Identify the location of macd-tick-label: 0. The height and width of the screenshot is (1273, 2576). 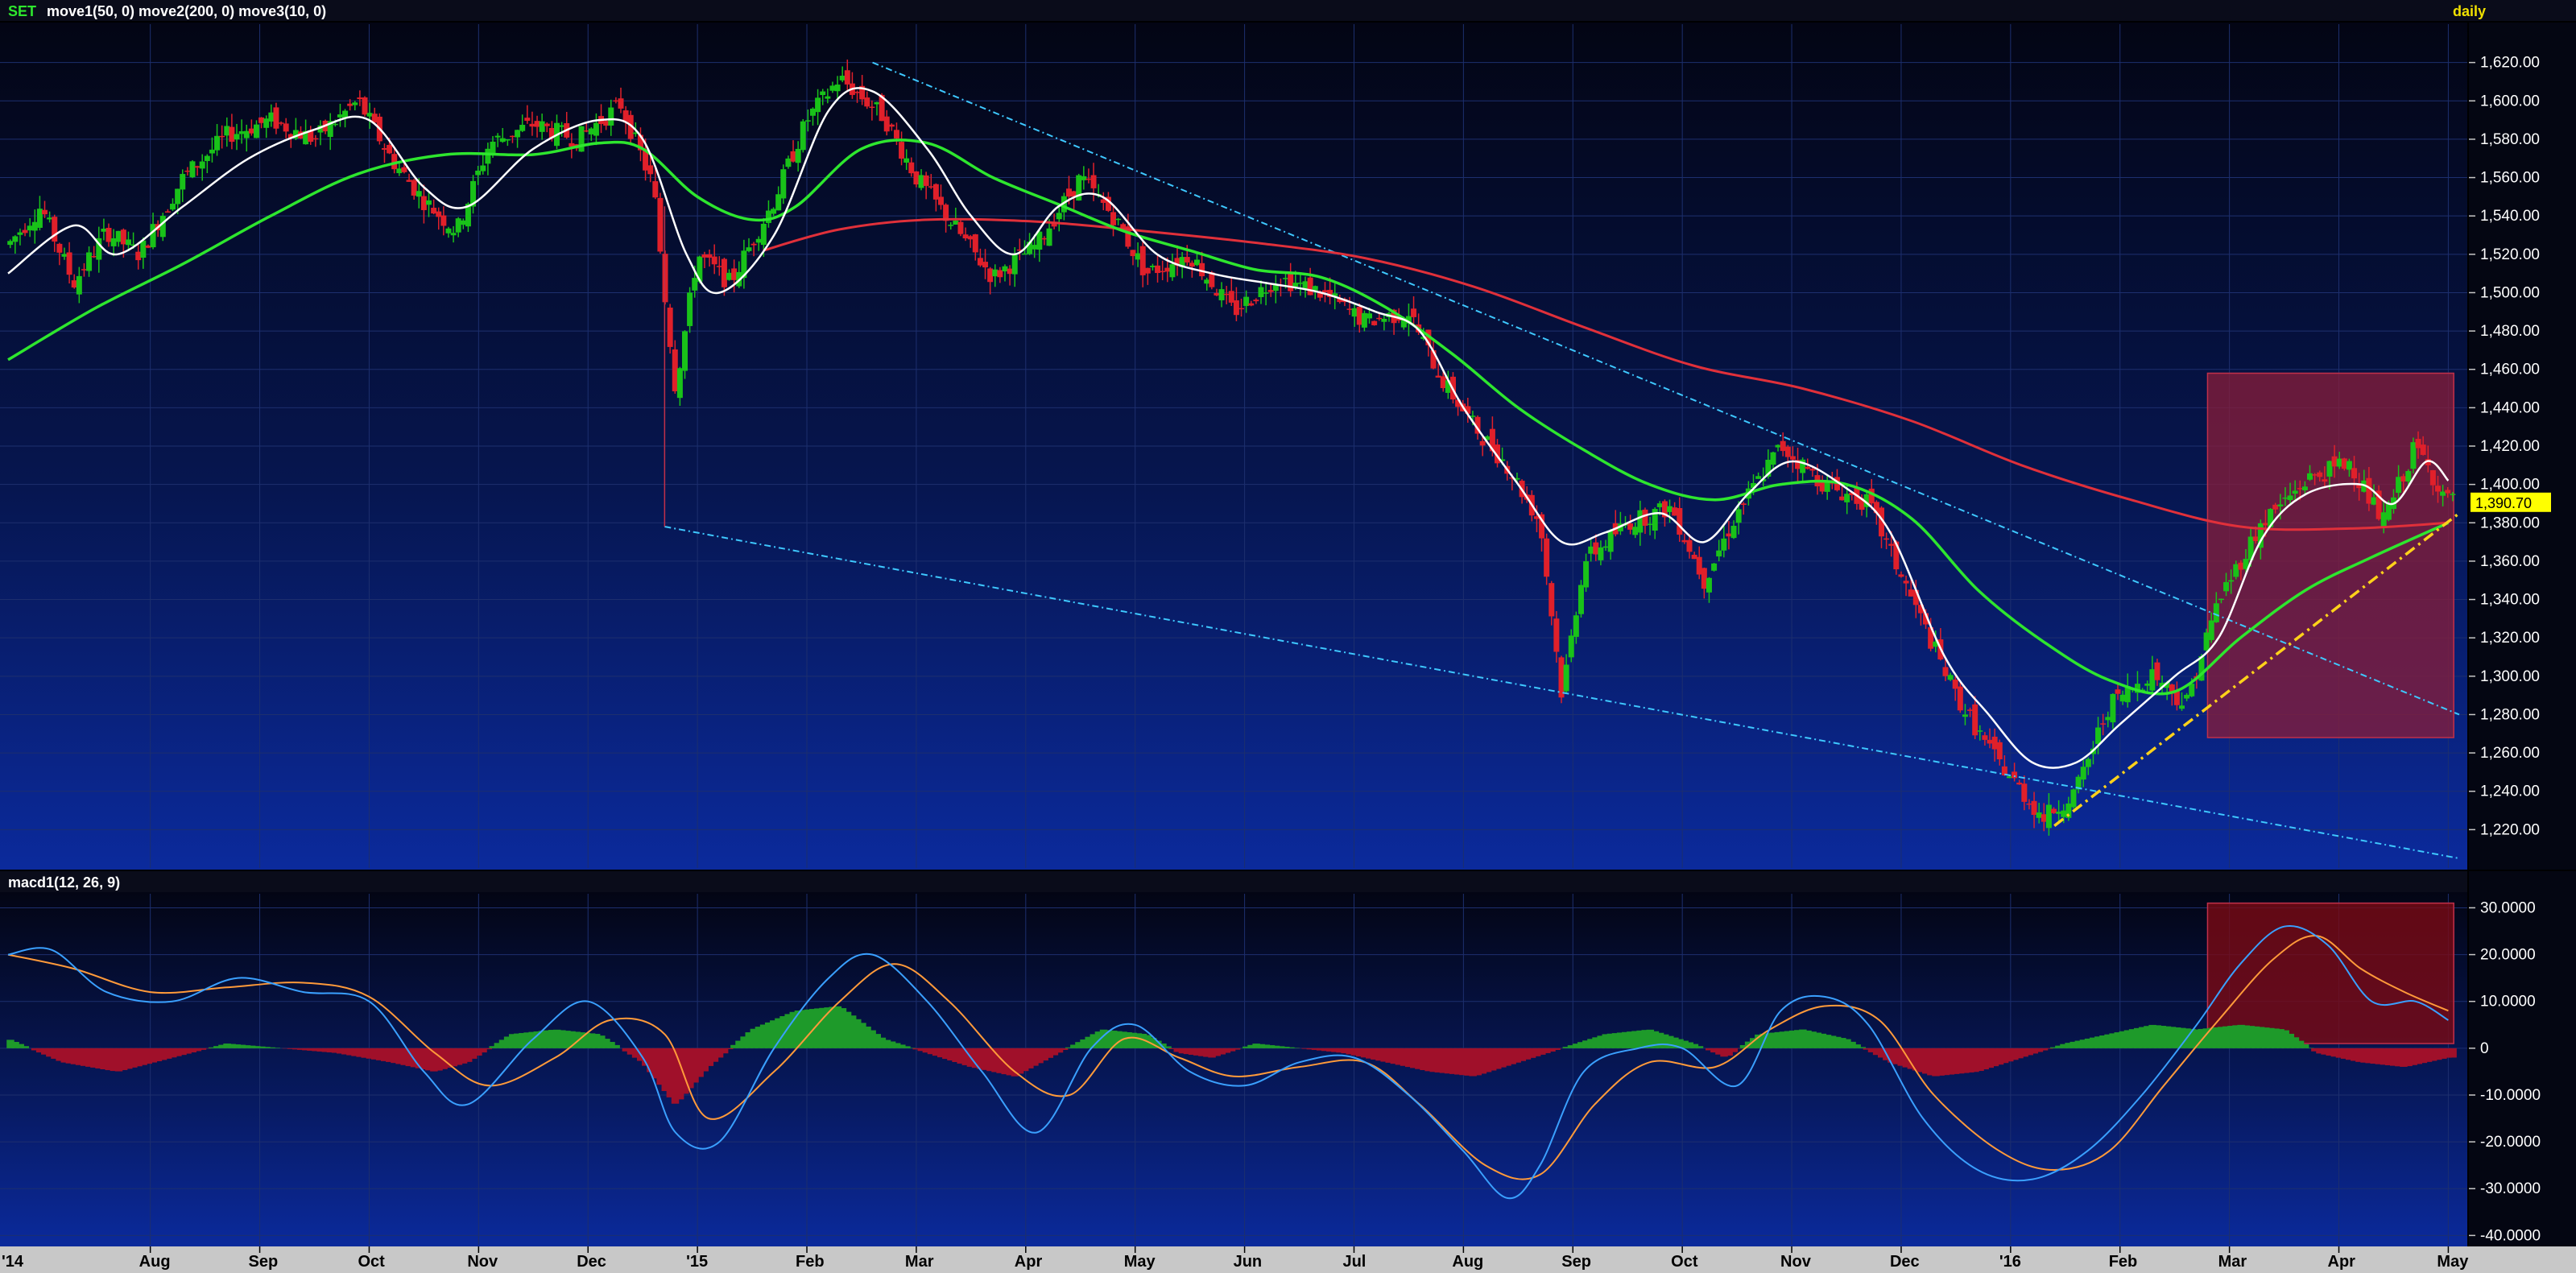
(2484, 1048).